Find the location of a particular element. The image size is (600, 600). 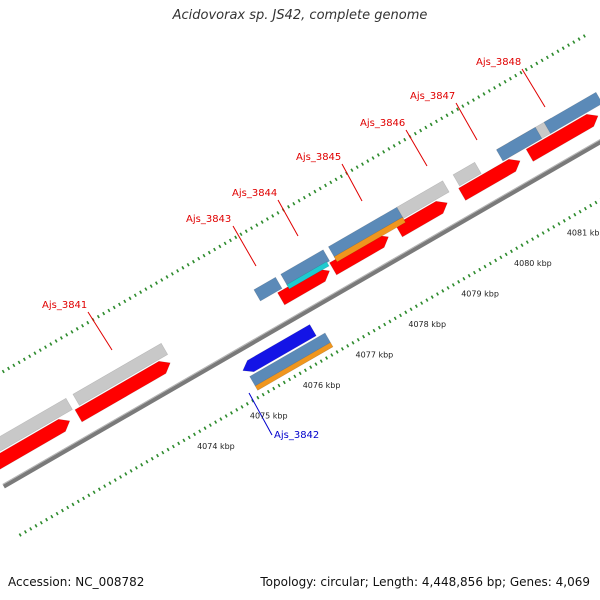

gene-cyan is located at coordinates (308, 275).